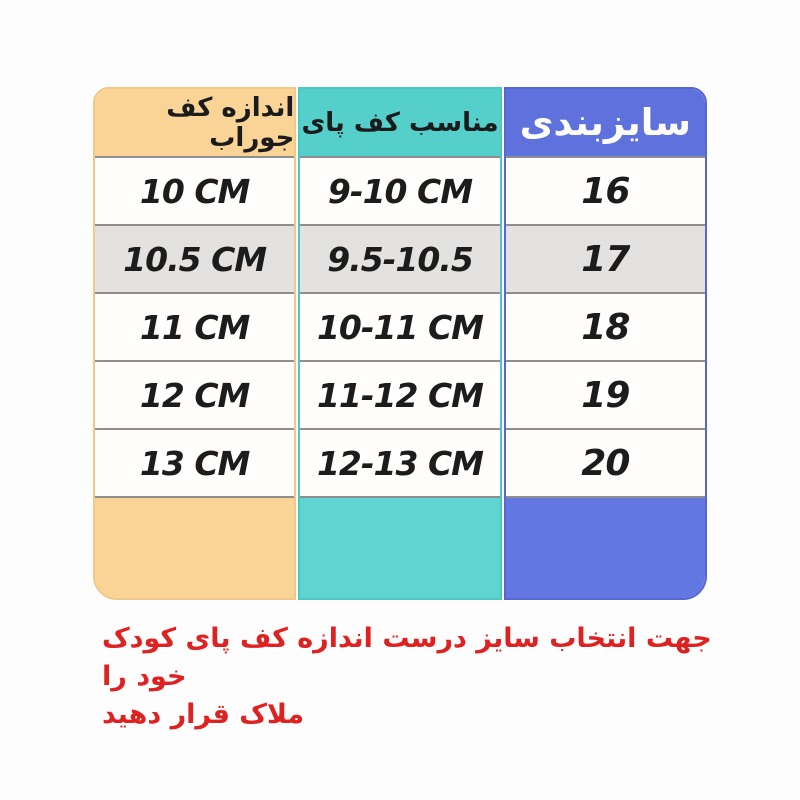 The image size is (800, 800). What do you see at coordinates (203, 714) in the screenshot?
I see `size-guide-note-line2: ملاک قرار دهید` at bounding box center [203, 714].